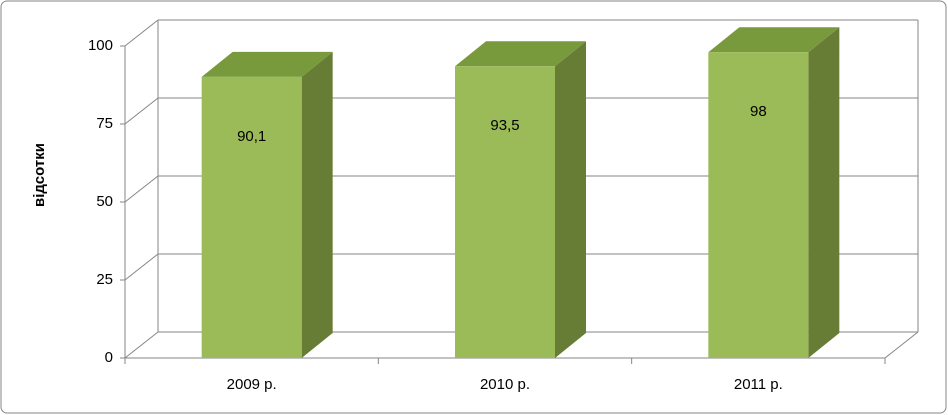 This screenshot has width=948, height=415. I want to click on data-label: 90,1, so click(251, 136).